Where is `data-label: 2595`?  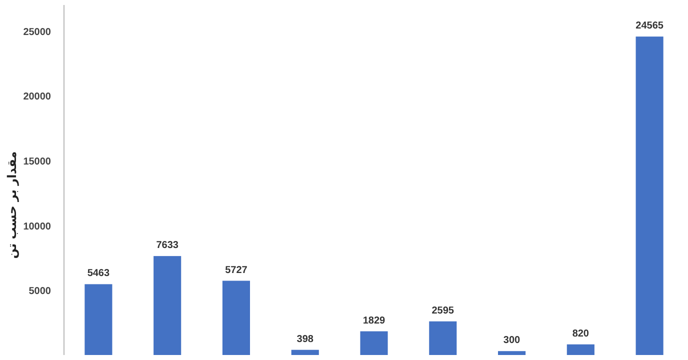 data-label: 2595 is located at coordinates (443, 310).